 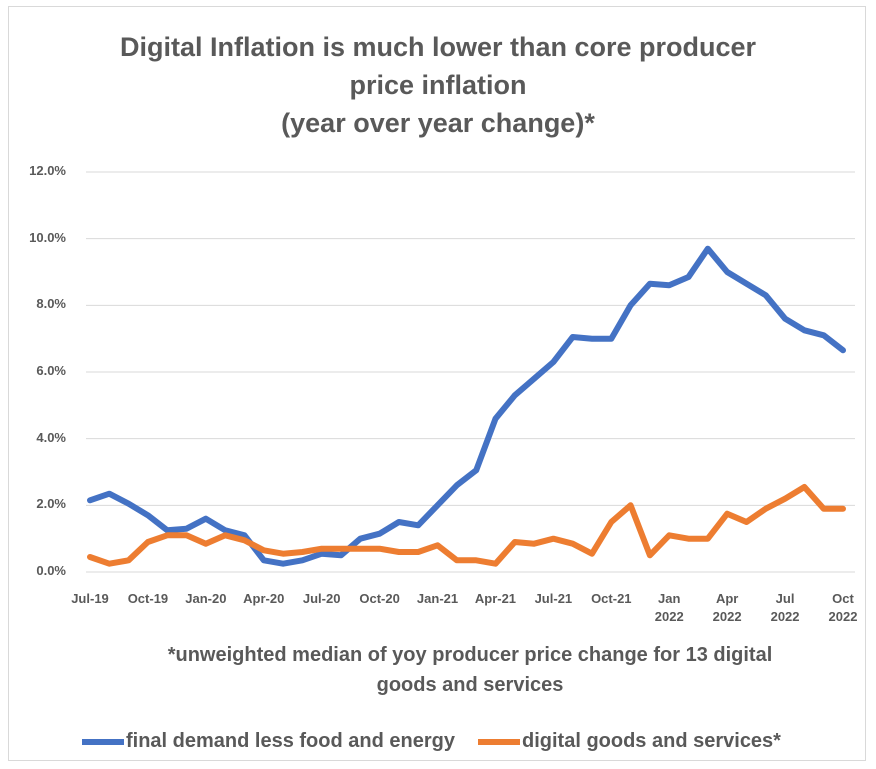 I want to click on x-tick-label: Jul-19, so click(x=90, y=598).